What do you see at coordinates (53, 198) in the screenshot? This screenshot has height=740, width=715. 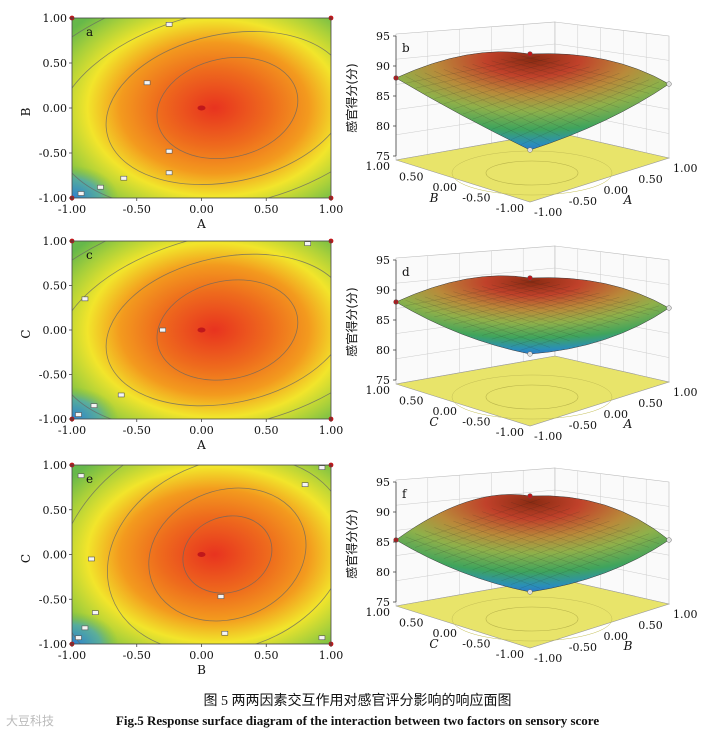 I see `y-tick-label-a-1: -1.00` at bounding box center [53, 198].